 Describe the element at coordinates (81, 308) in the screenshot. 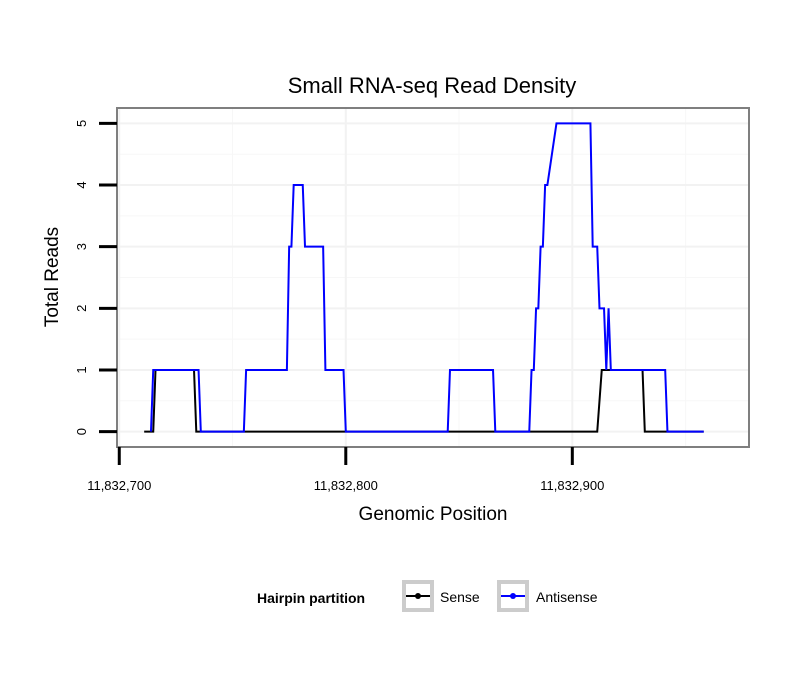

I see `y-tick-label: 2` at that location.